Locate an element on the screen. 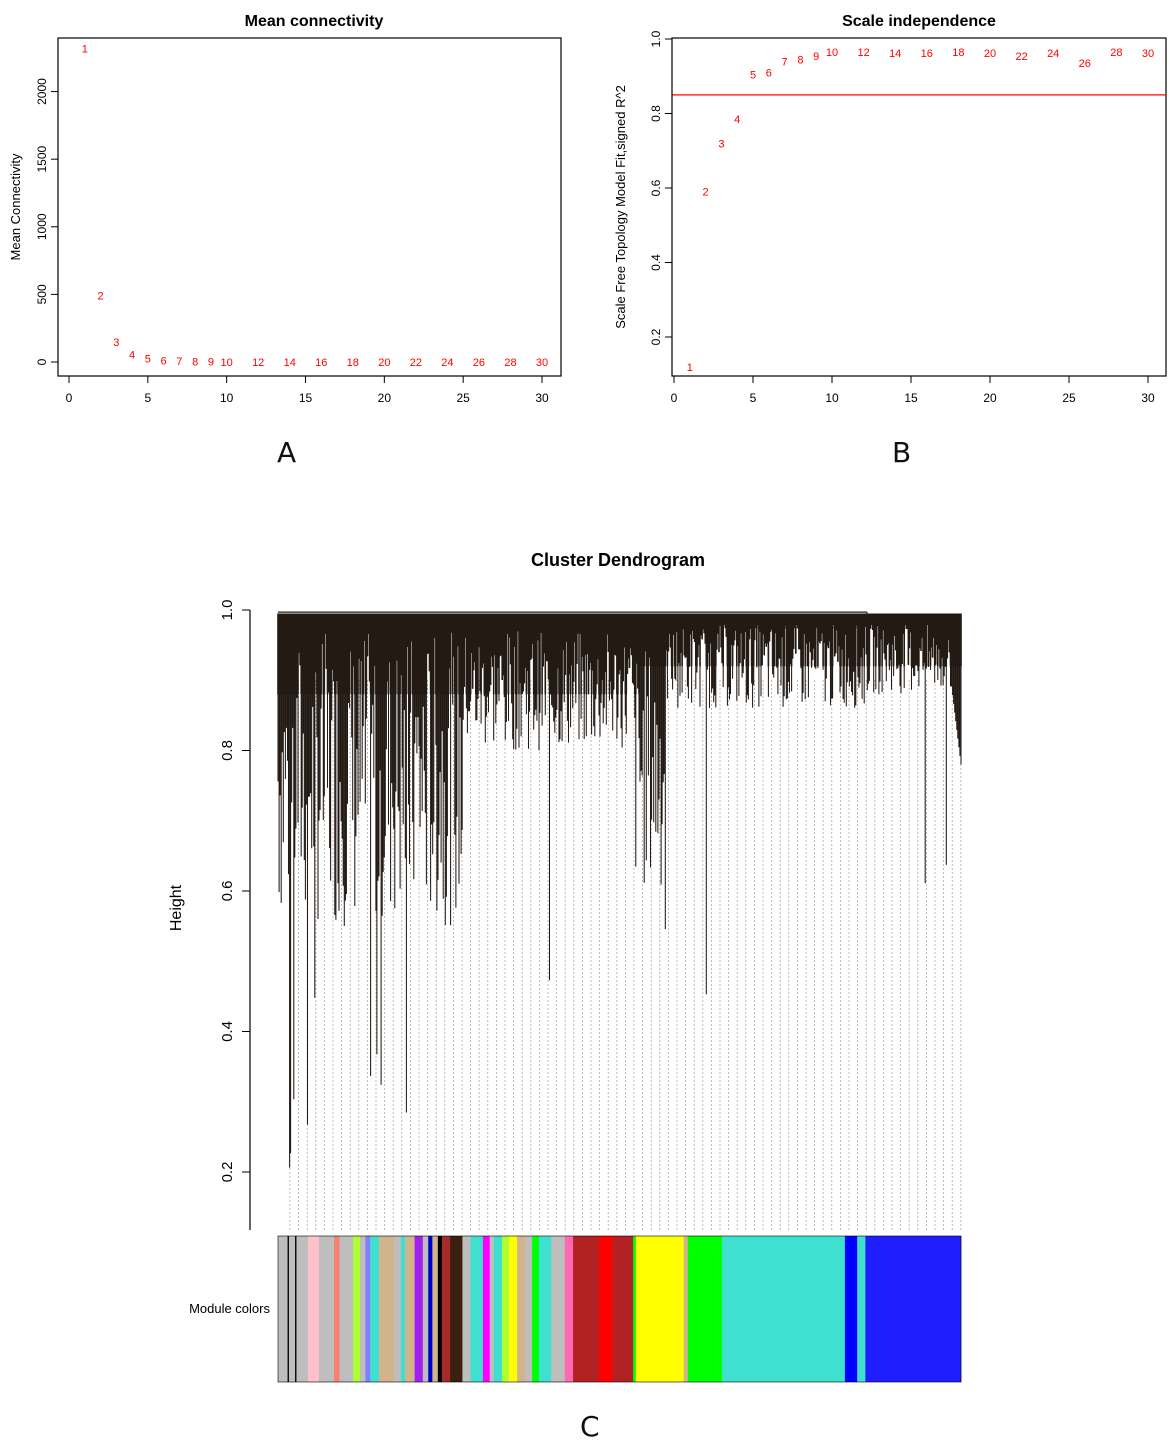  chart-c-module-color-frame is located at coordinates (619, 1309).